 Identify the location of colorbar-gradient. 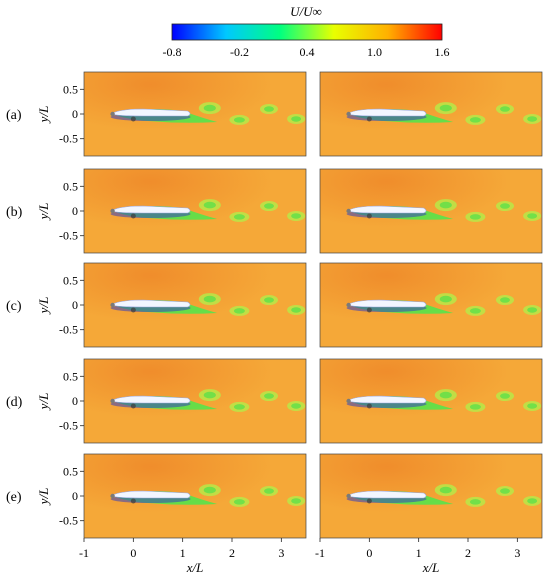
(307, 32).